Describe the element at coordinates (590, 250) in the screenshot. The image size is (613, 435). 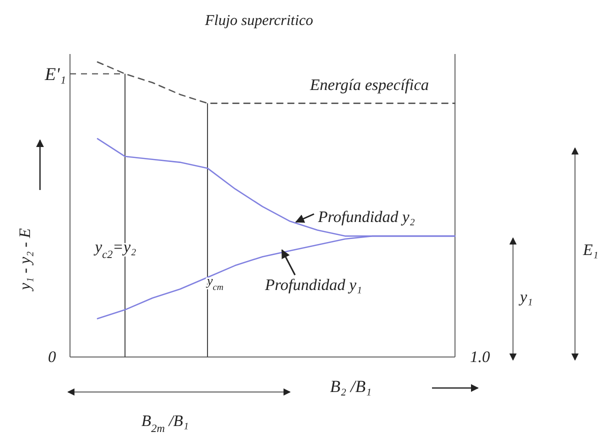
I see `text: E₁` at that location.